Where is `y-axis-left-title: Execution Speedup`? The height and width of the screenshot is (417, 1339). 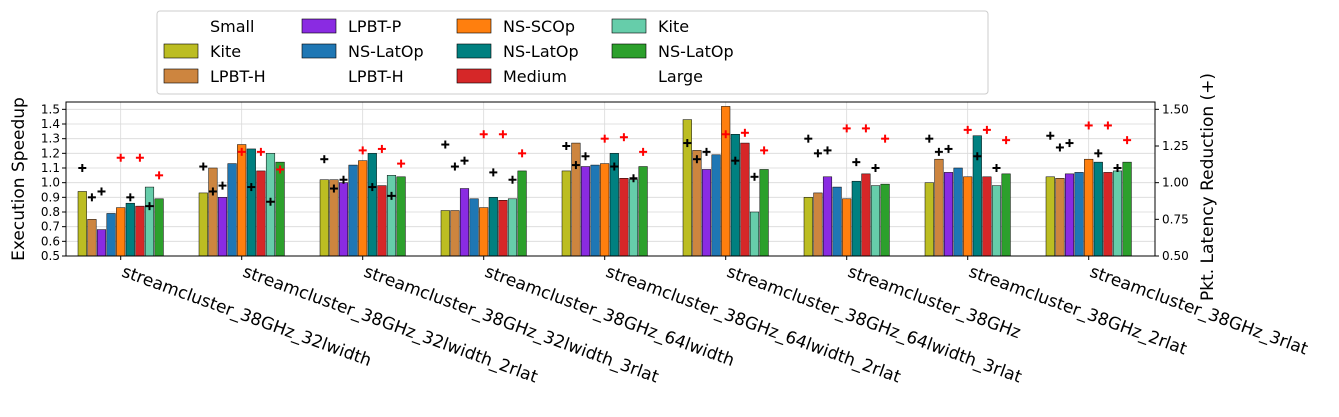 y-axis-left-title: Execution Speedup is located at coordinates (19, 179).